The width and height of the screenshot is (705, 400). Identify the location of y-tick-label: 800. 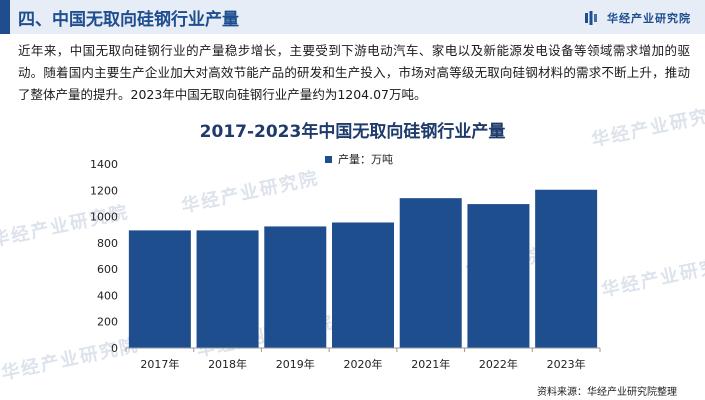
(107, 243).